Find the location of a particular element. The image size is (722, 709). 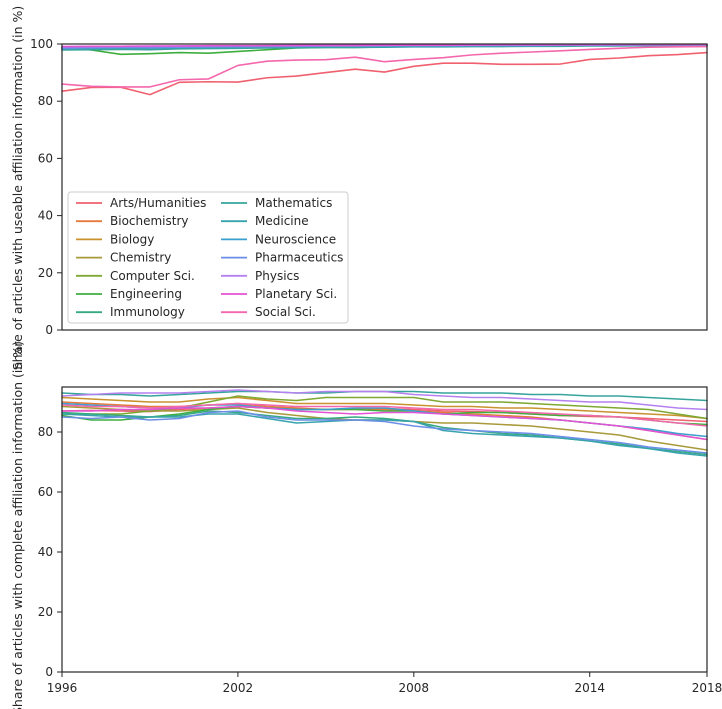

bottom-y-tick-label: 40 is located at coordinates (45, 552).